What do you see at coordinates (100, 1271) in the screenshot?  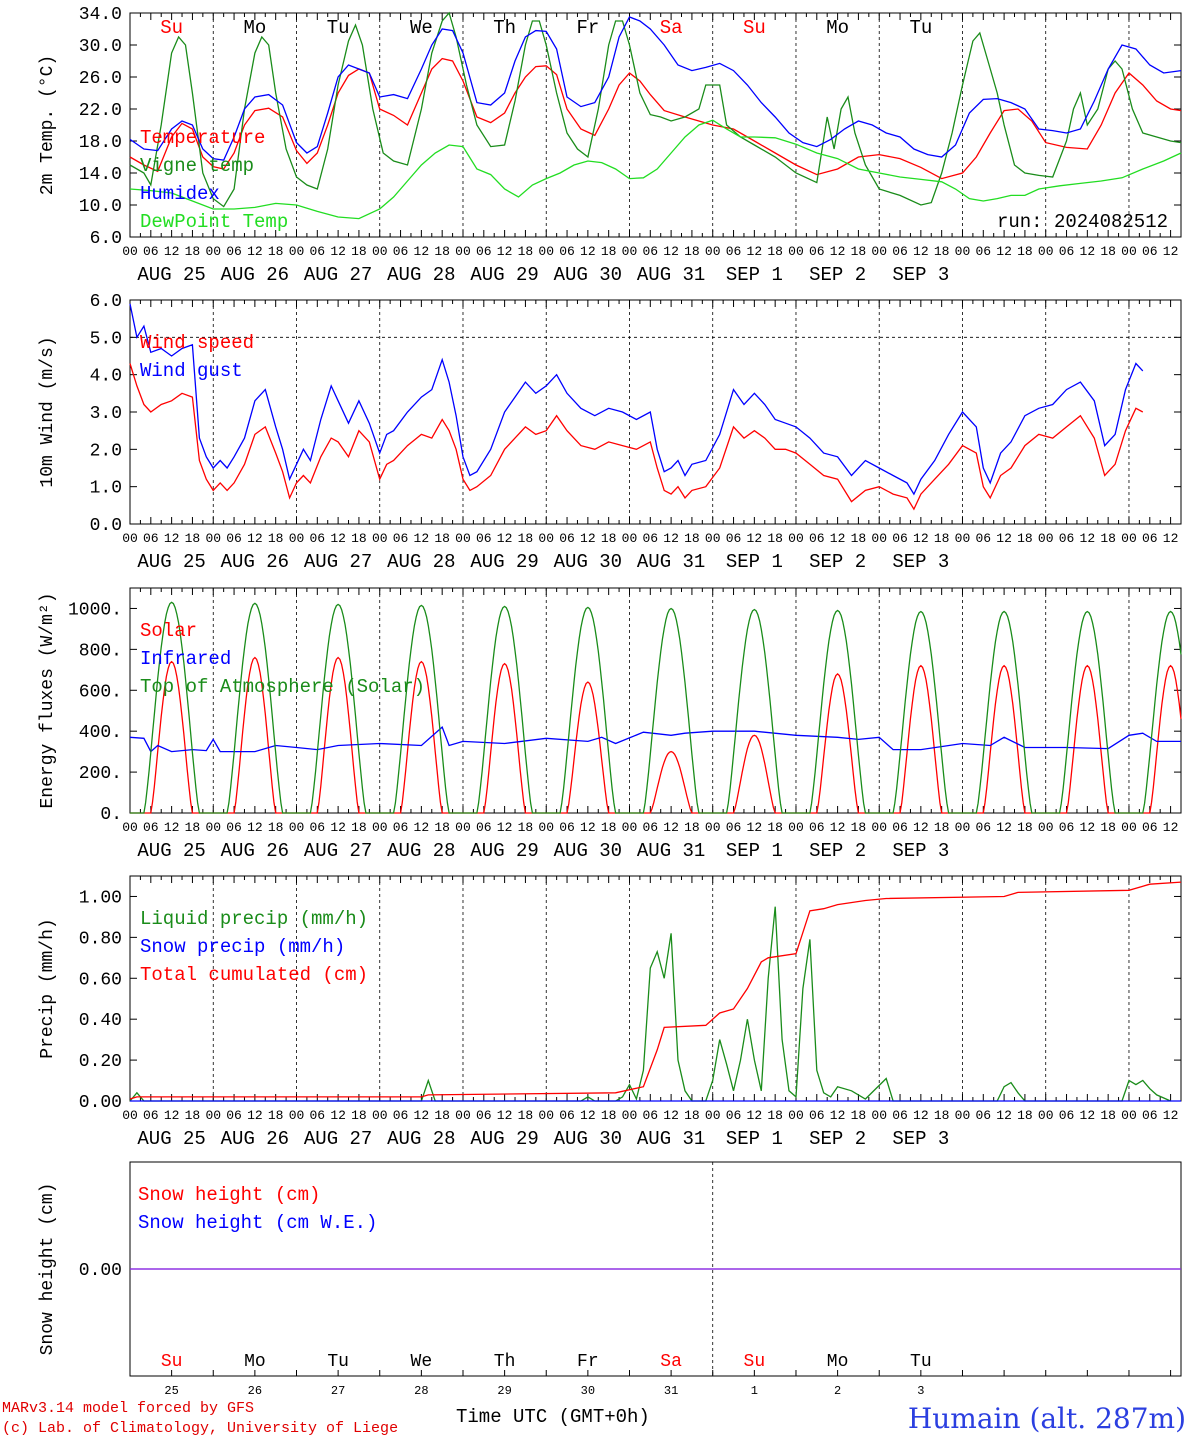 I see `y-tick-label: 0.00` at bounding box center [100, 1271].